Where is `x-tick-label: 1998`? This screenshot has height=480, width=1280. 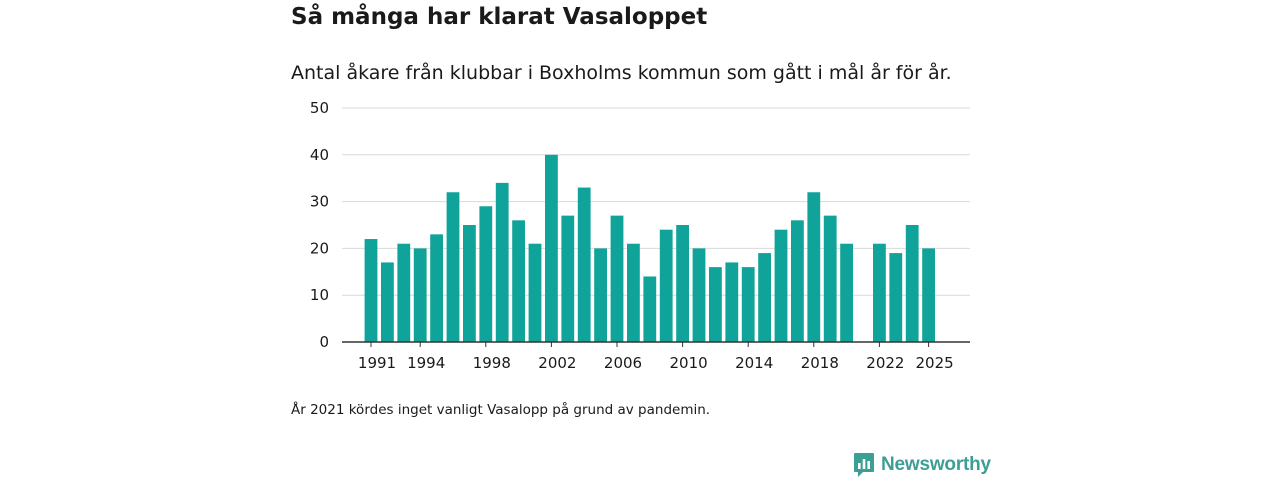
x-tick-label: 1998 is located at coordinates (492, 363).